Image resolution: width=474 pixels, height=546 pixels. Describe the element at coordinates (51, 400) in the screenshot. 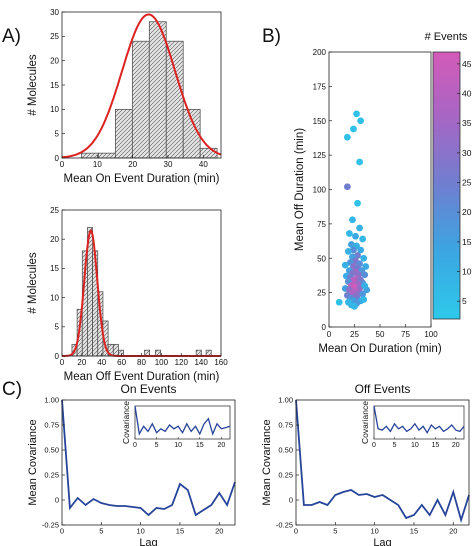

I see `y-tick-label: 1.00` at that location.